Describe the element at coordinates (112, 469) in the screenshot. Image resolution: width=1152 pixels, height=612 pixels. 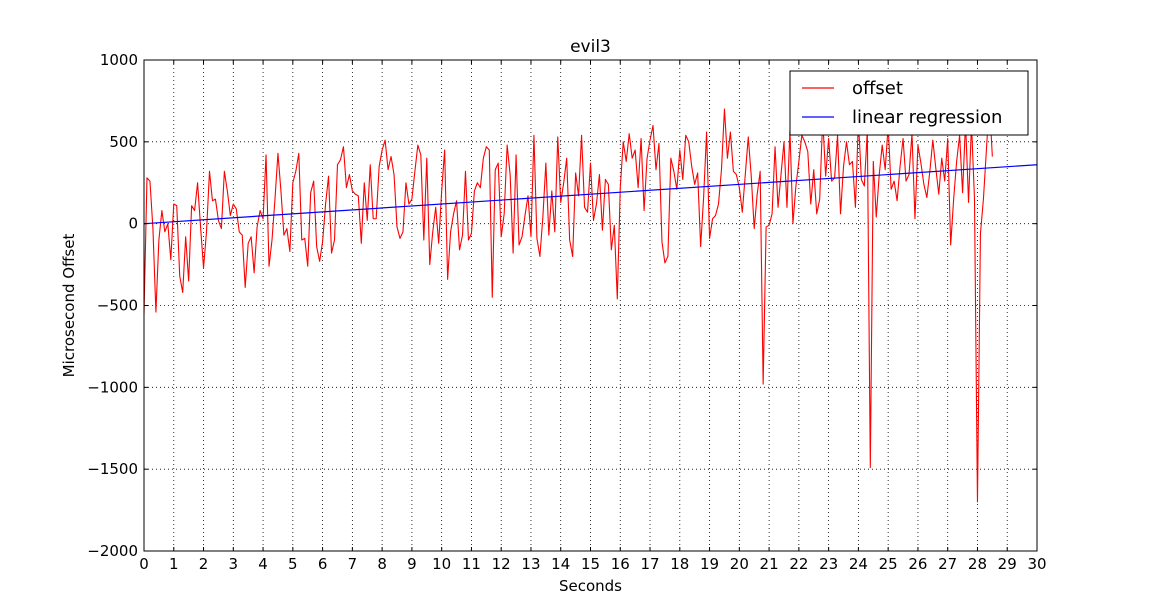
I see `y-tick-label: −1500` at that location.